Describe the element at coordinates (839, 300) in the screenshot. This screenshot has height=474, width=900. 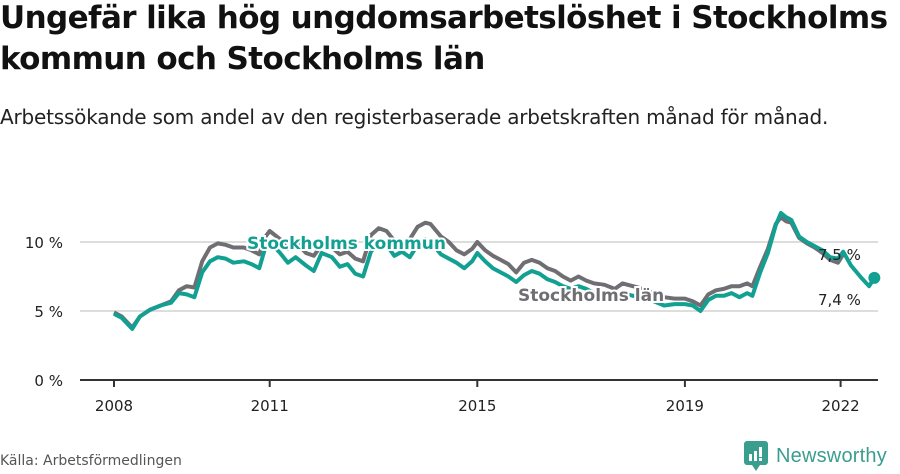
I see `end-value-lan: 7,4 %` at that location.